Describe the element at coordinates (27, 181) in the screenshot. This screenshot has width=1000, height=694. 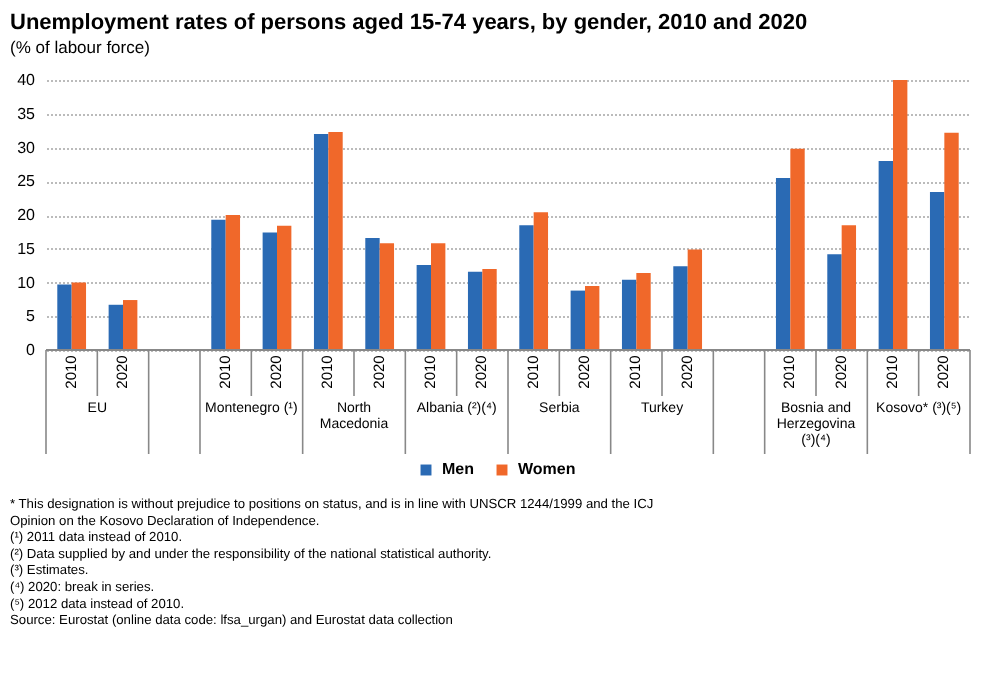
I see `y-tick-label: 25` at that location.